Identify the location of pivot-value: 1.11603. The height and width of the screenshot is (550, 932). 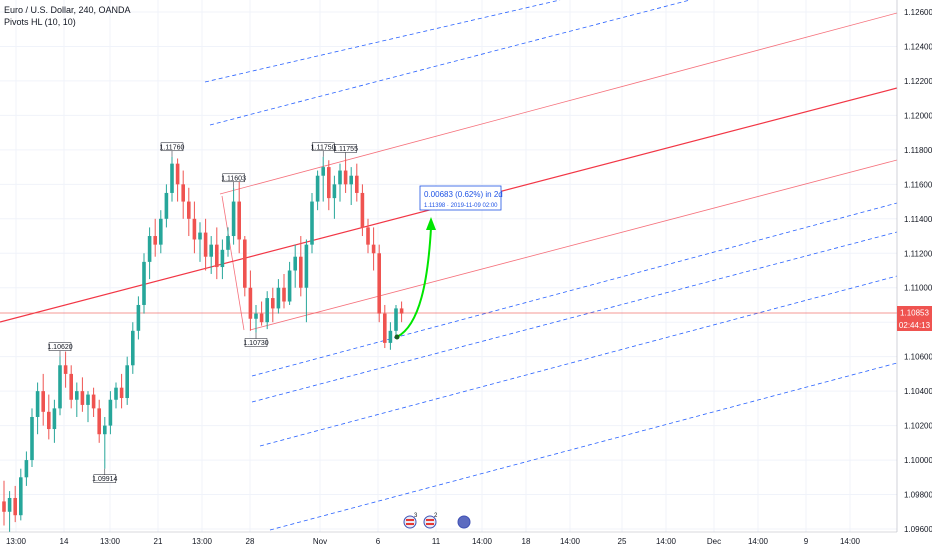
(233, 178).